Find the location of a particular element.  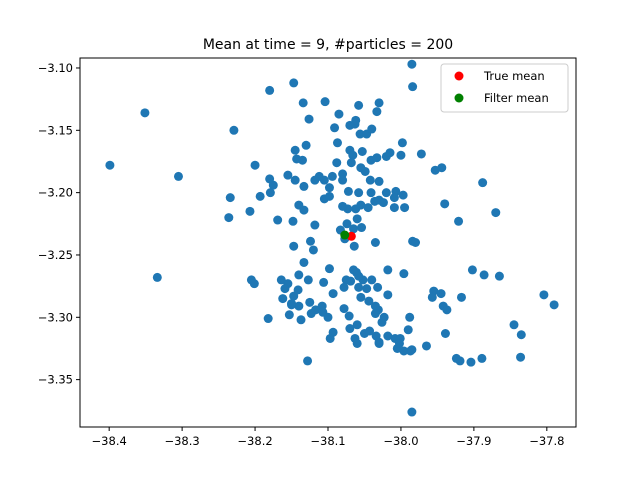

y-tick-label: −3.35 is located at coordinates (55, 380).